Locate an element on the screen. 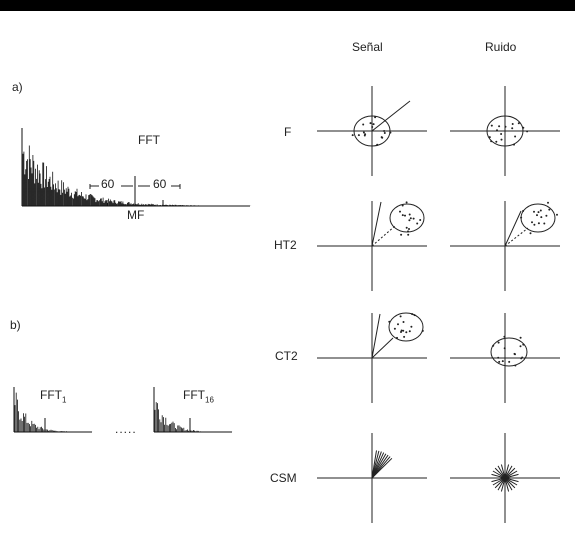 This screenshot has width=575, height=550. fft-1-label: FFT1 is located at coordinates (53, 396).